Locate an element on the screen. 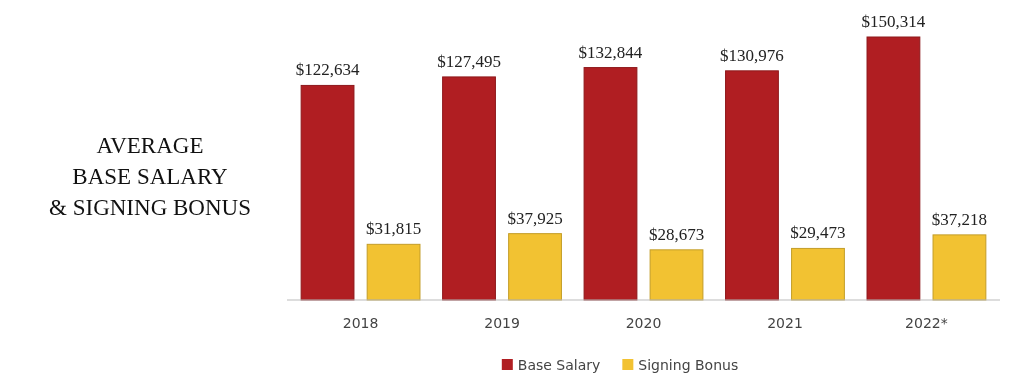  x-tick-label: 2022* is located at coordinates (926, 322).